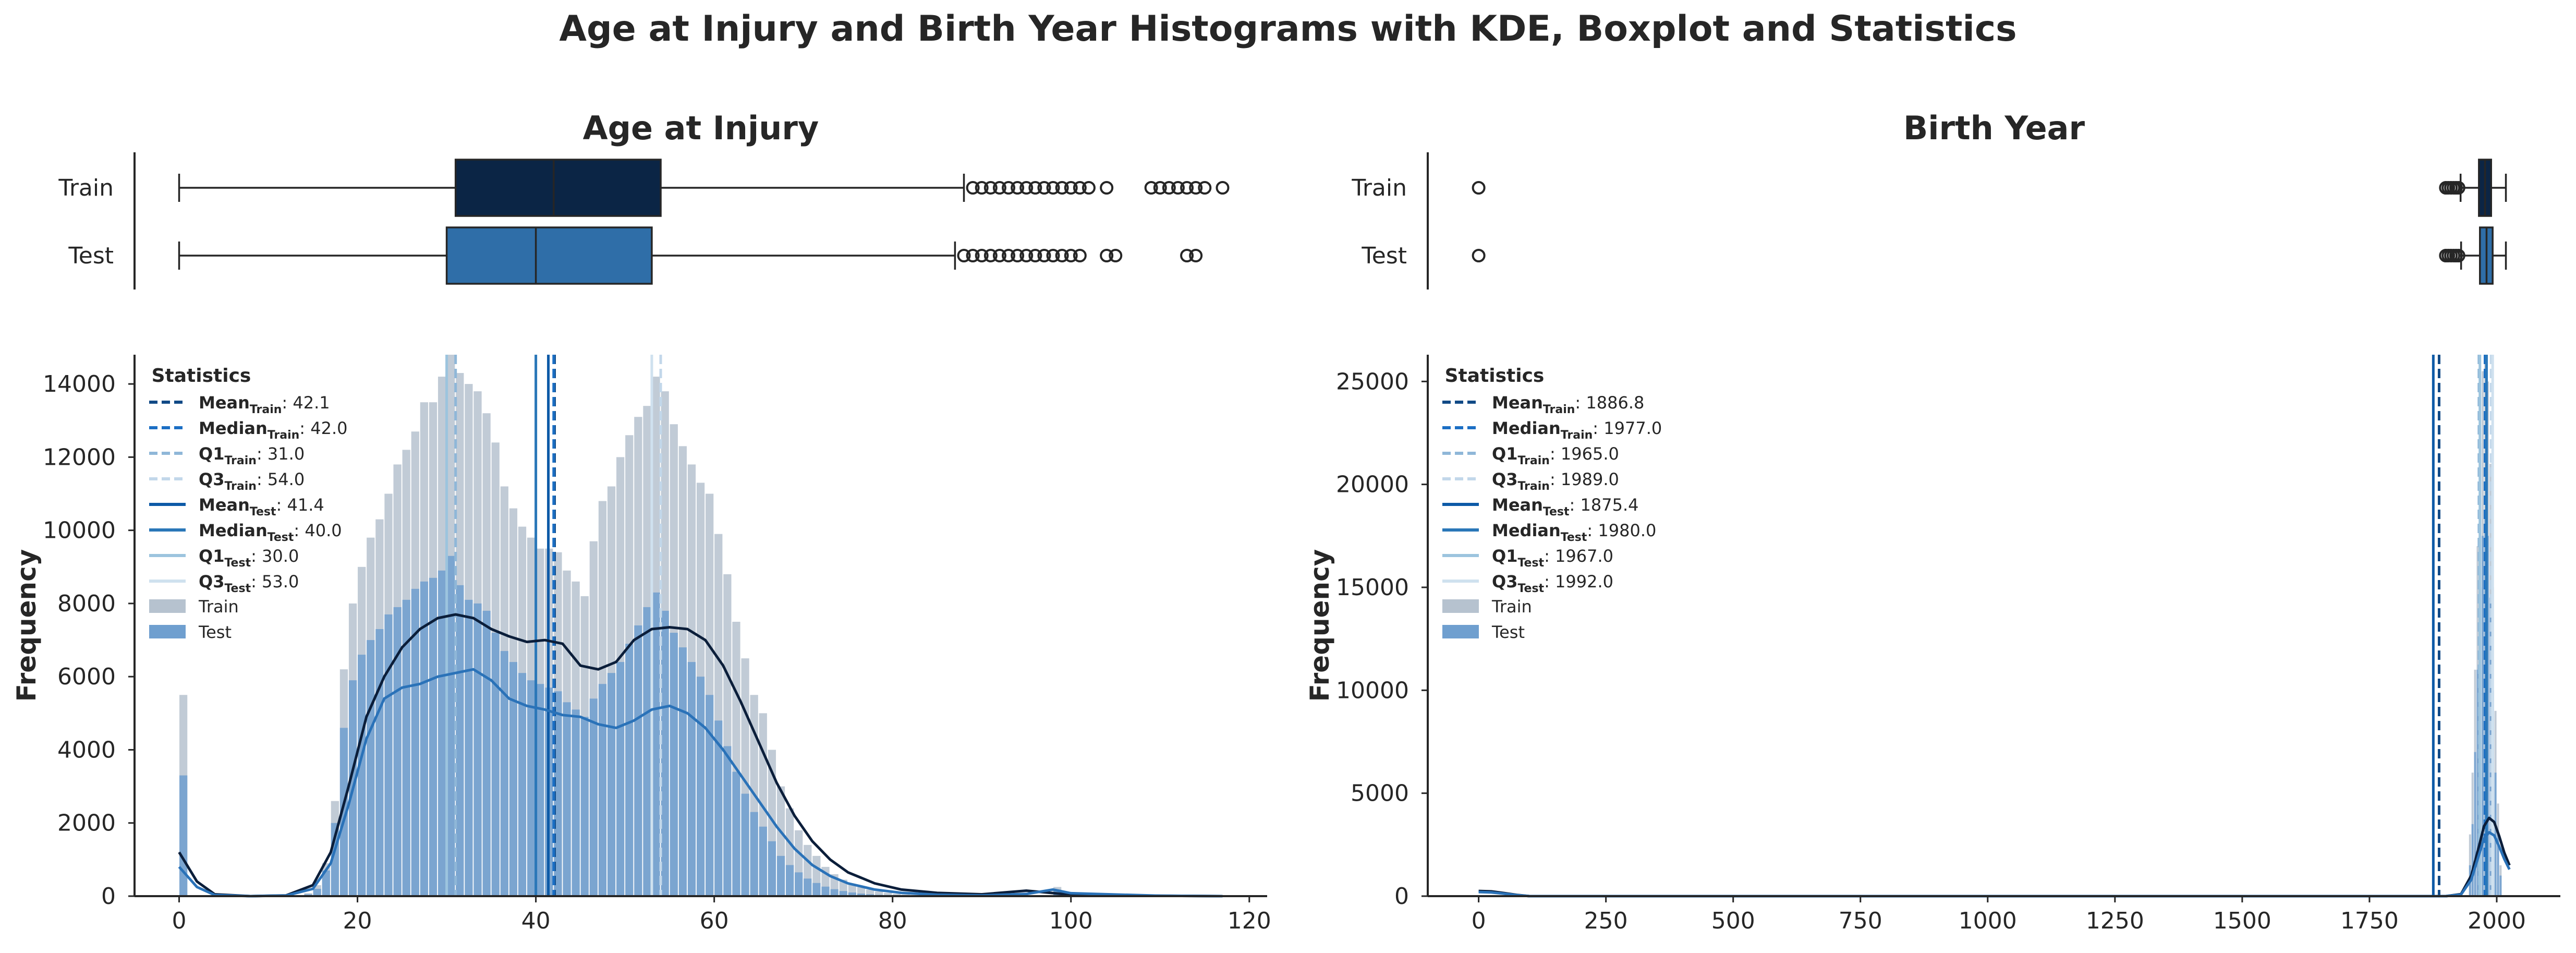  What do you see at coordinates (888, 894) in the screenshot?
I see `hist-bar-train` at bounding box center [888, 894].